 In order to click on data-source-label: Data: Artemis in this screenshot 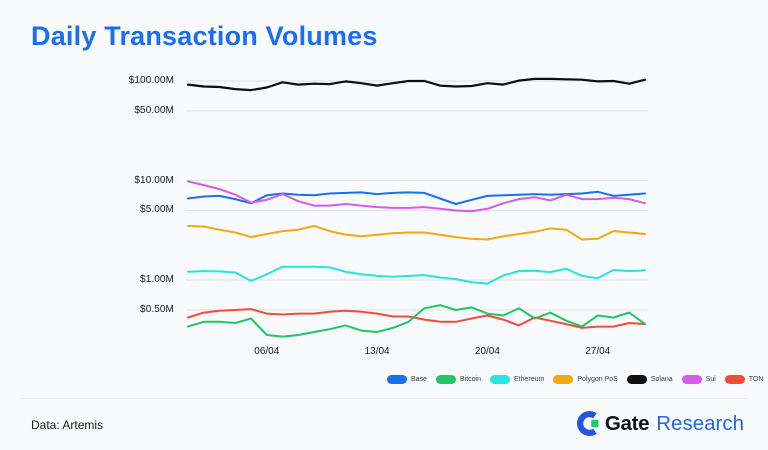, I will do `click(67, 425)`.